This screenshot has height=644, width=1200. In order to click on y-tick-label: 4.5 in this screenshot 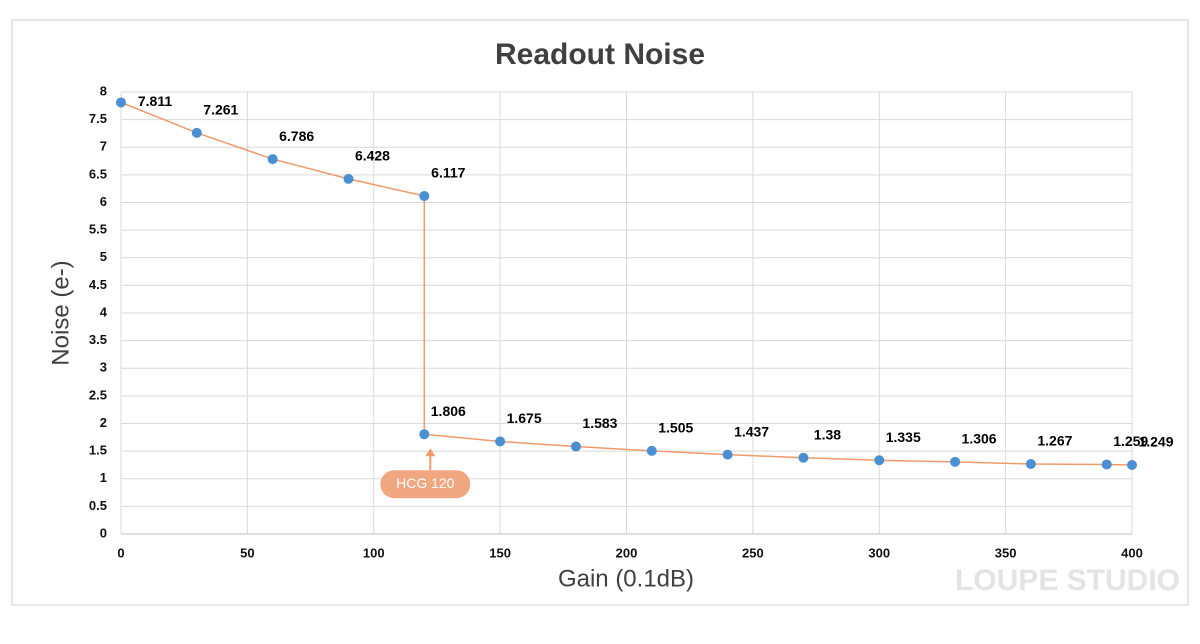, I will do `click(98, 284)`.